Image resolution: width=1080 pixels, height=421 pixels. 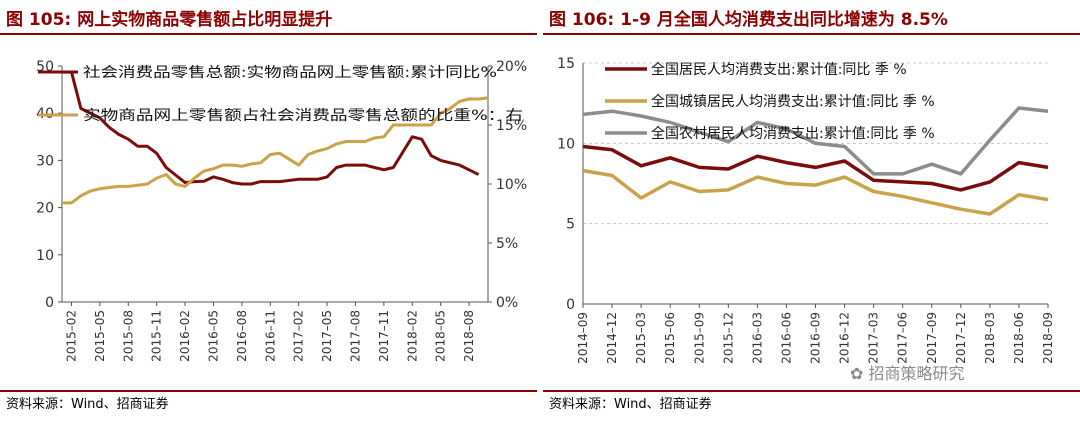 I want to click on x-tick-label: 2017–03, so click(x=874, y=338).